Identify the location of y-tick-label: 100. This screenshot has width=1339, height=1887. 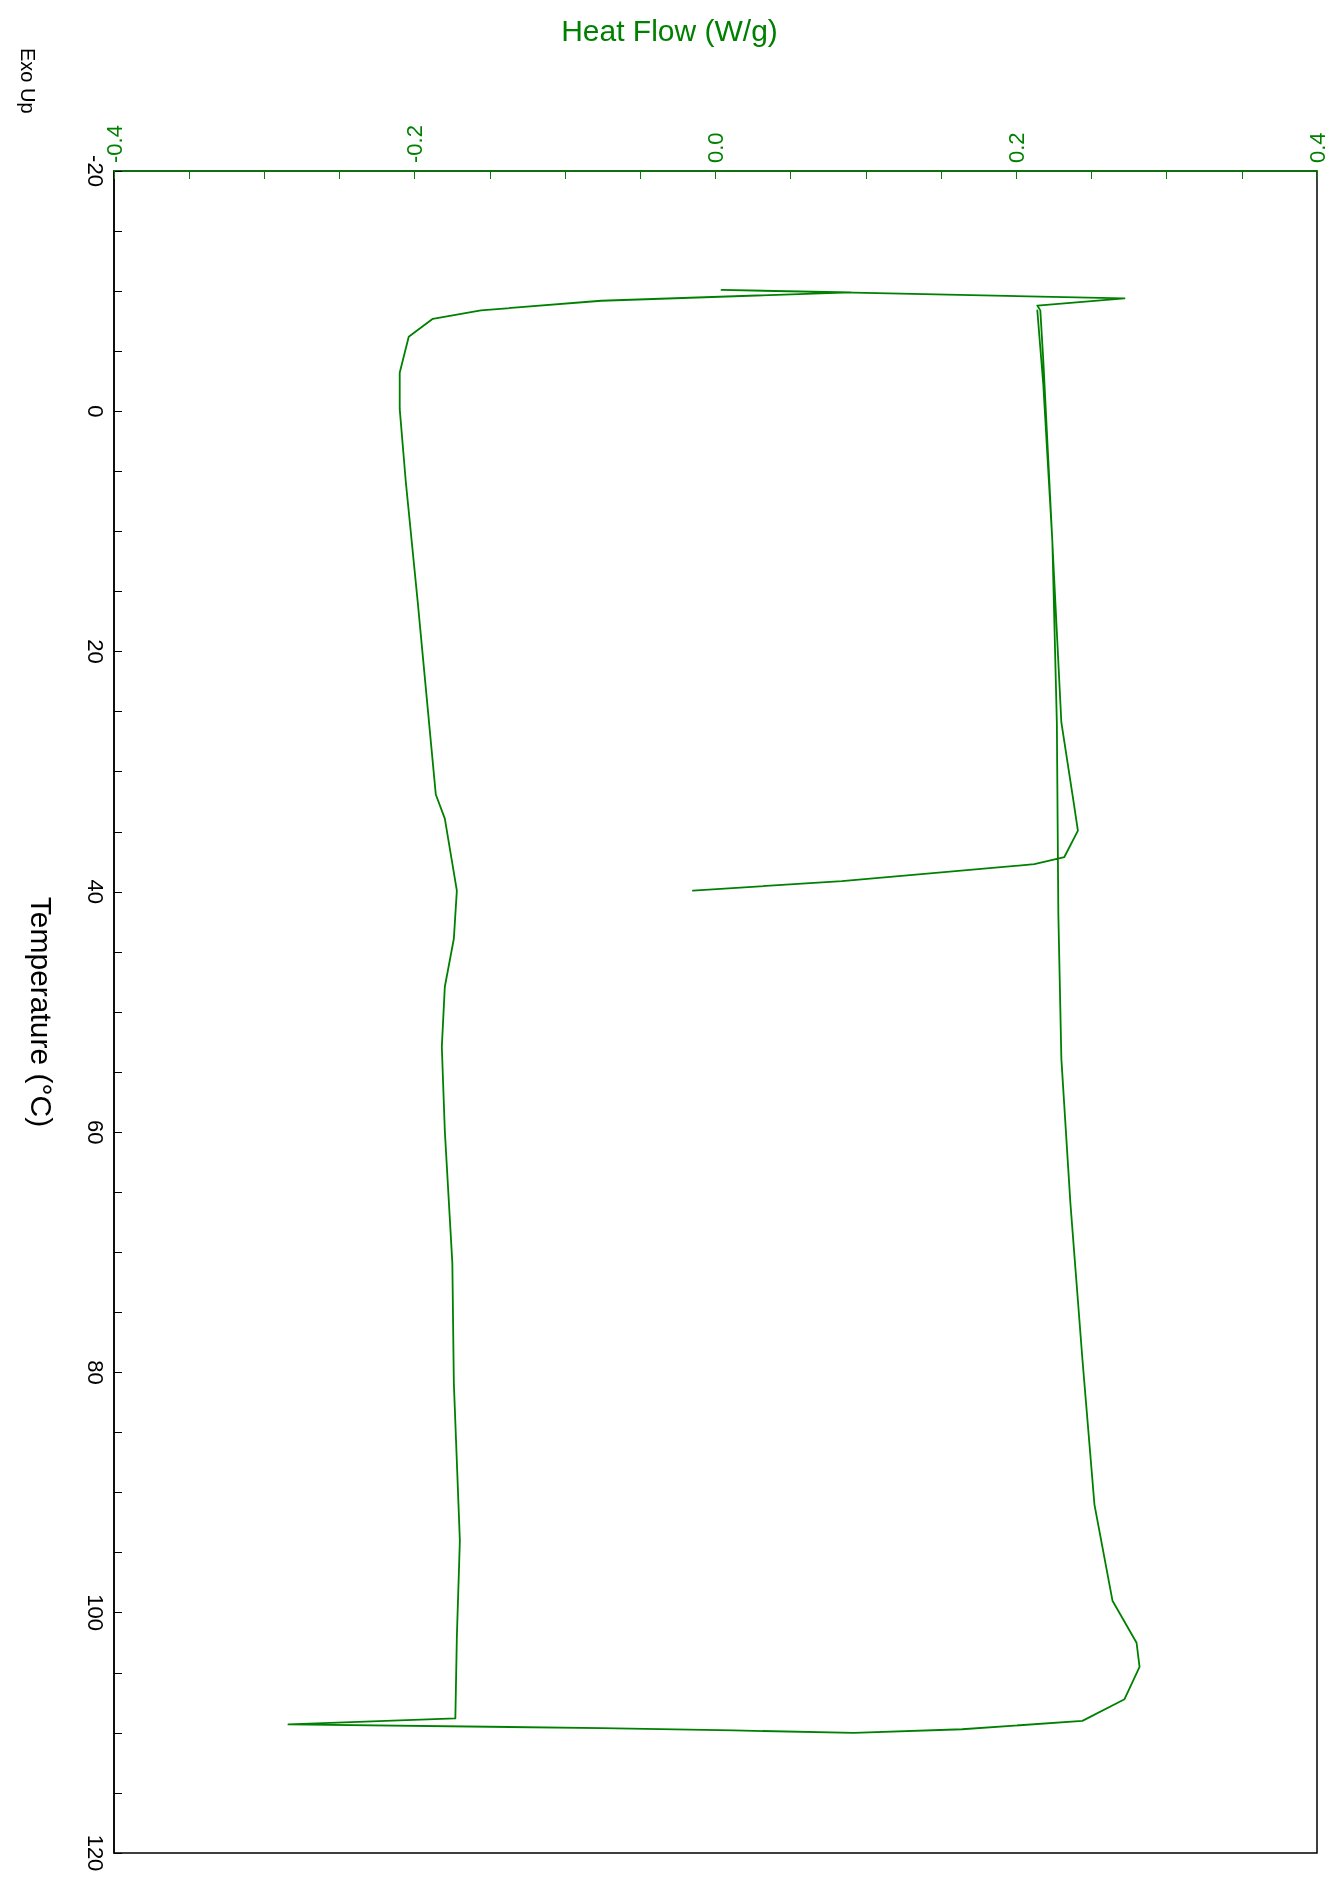
(95, 1613).